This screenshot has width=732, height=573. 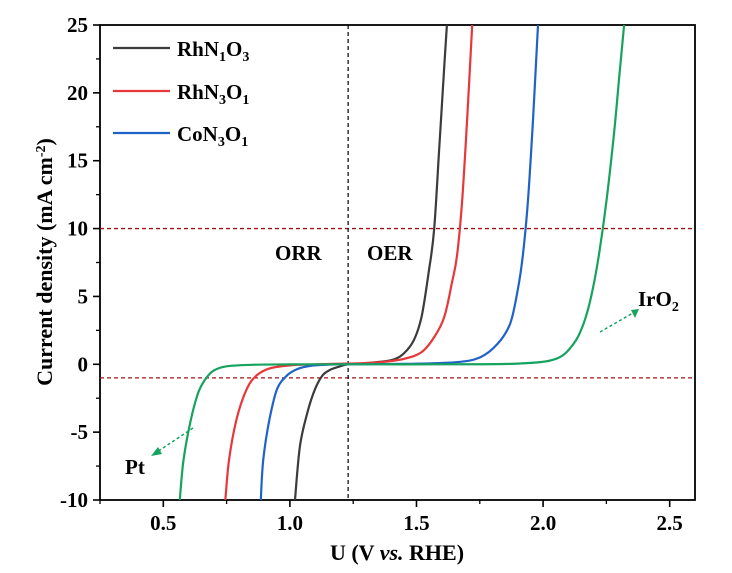 What do you see at coordinates (212, 136) in the screenshot?
I see `legend-label-con3o1: CoN3O1` at bounding box center [212, 136].